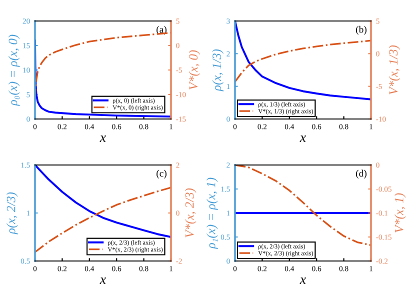 This screenshot has width=407, height=288. What do you see at coordinates (194, 70) in the screenshot?
I see `y2-axis-title: V*(x, 0)` at bounding box center [194, 70].